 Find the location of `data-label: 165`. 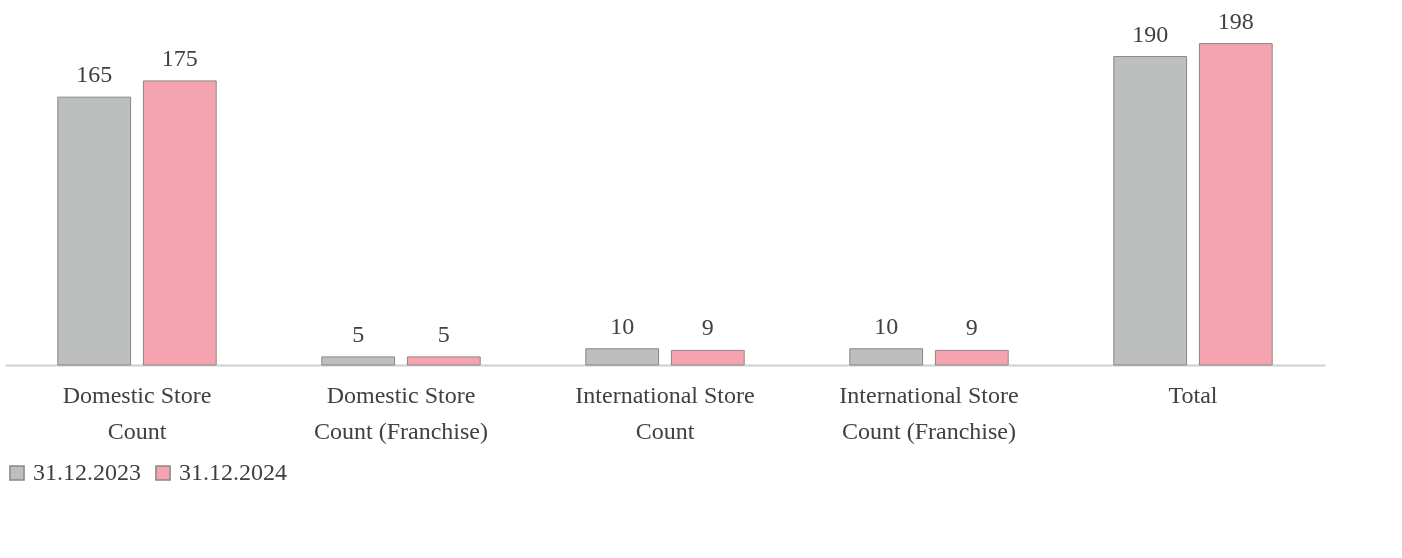

data-label: 165 is located at coordinates (94, 74).